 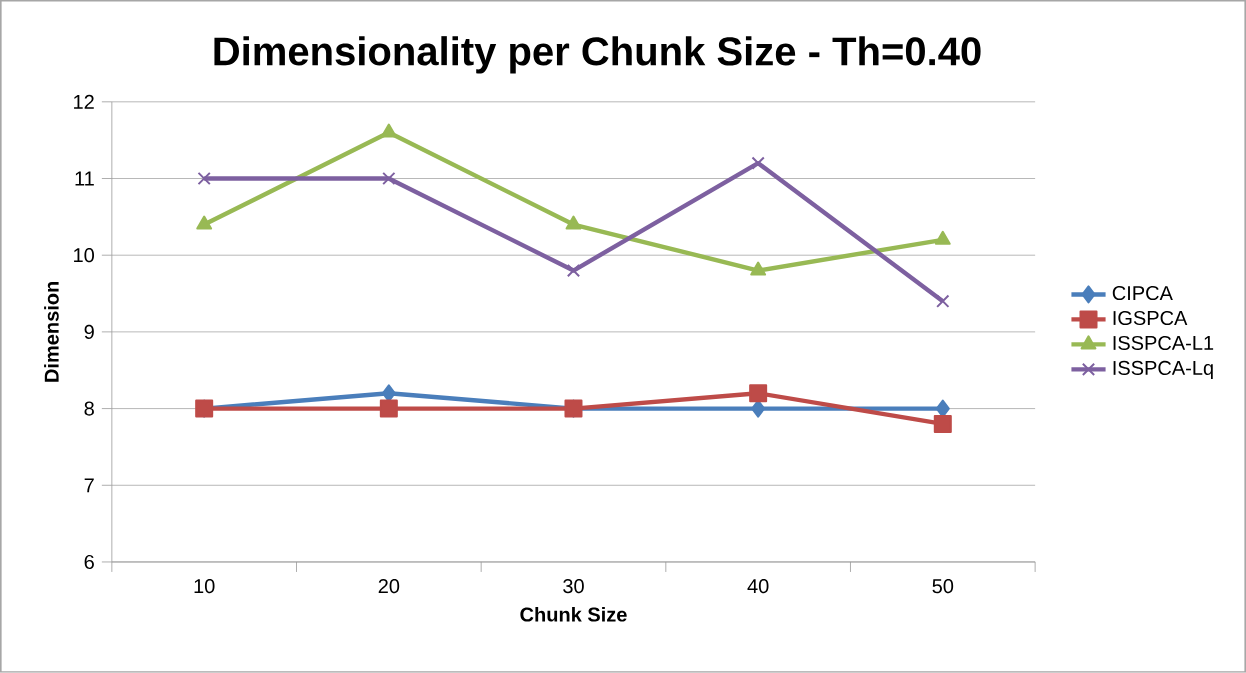 What do you see at coordinates (573, 586) in the screenshot?
I see `x-tick-label: 30` at bounding box center [573, 586].